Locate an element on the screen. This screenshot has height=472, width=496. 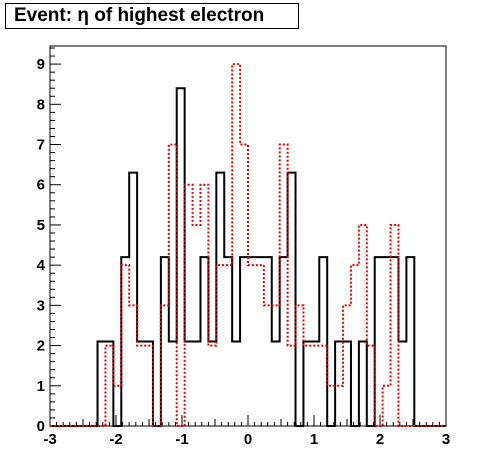
x-tick-label: -2 is located at coordinates (115, 439).